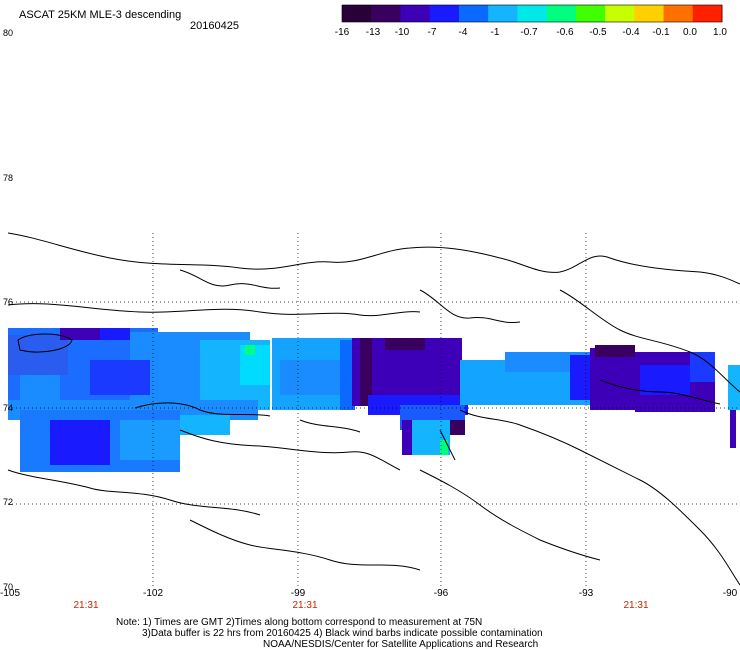 Image resolution: width=740 pixels, height=650 pixels. What do you see at coordinates (8, 502) in the screenshot?
I see `lat-label: 72` at bounding box center [8, 502].